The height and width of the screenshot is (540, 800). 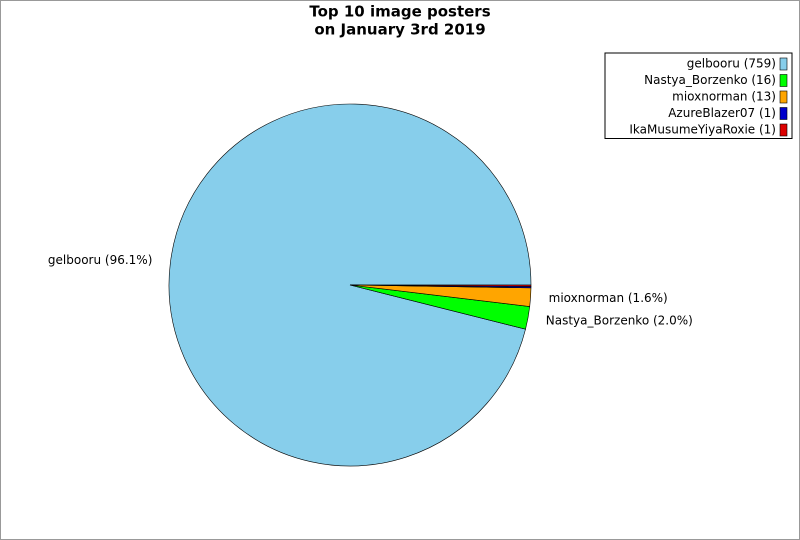 What do you see at coordinates (724, 97) in the screenshot?
I see `legend-label: mioxnorman (13)` at bounding box center [724, 97].